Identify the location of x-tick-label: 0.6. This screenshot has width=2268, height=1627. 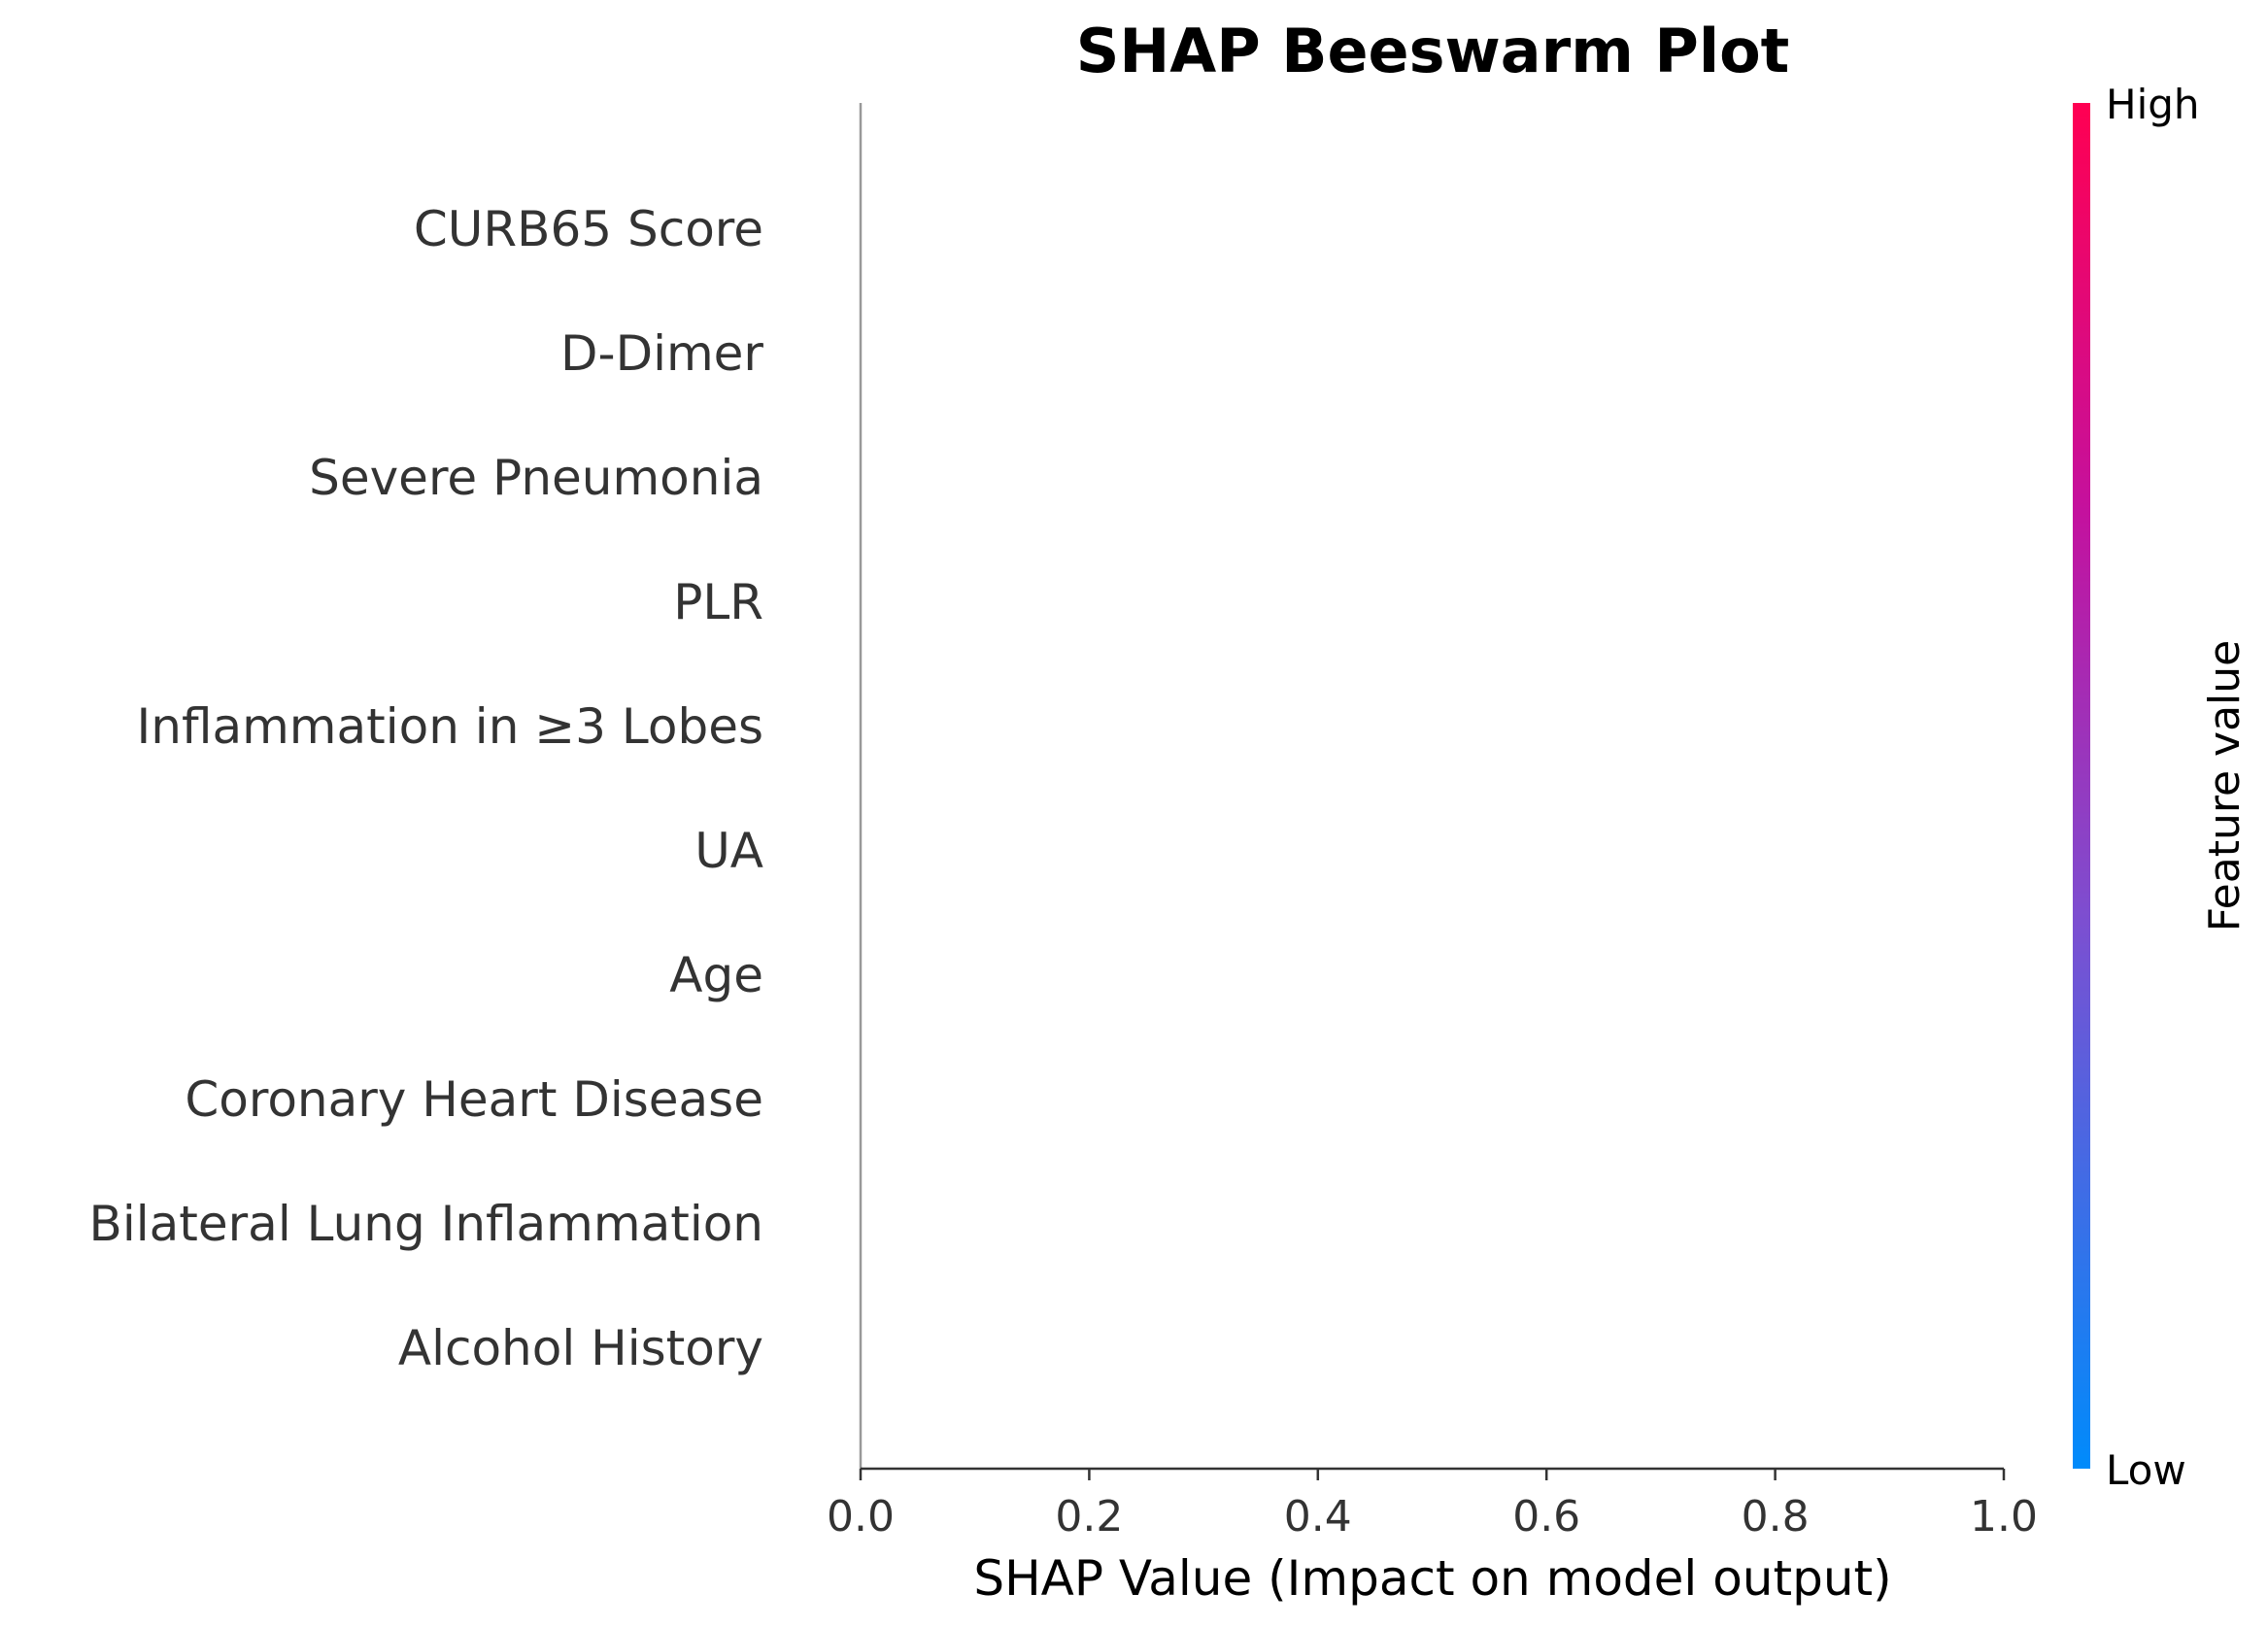
(1546, 1517).